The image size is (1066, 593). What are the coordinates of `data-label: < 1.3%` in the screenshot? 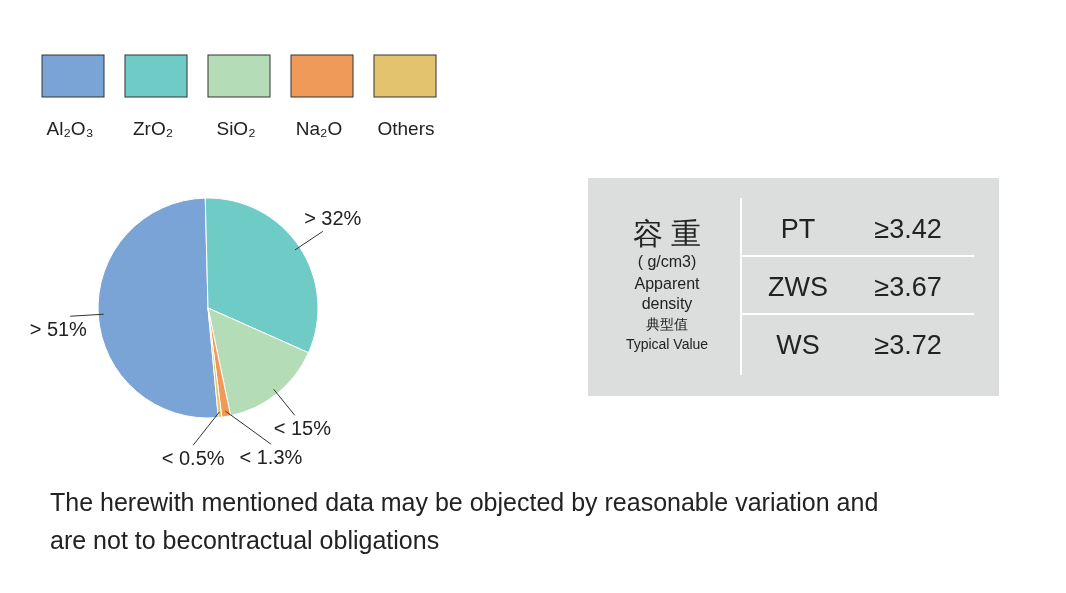 It's located at (271, 457).